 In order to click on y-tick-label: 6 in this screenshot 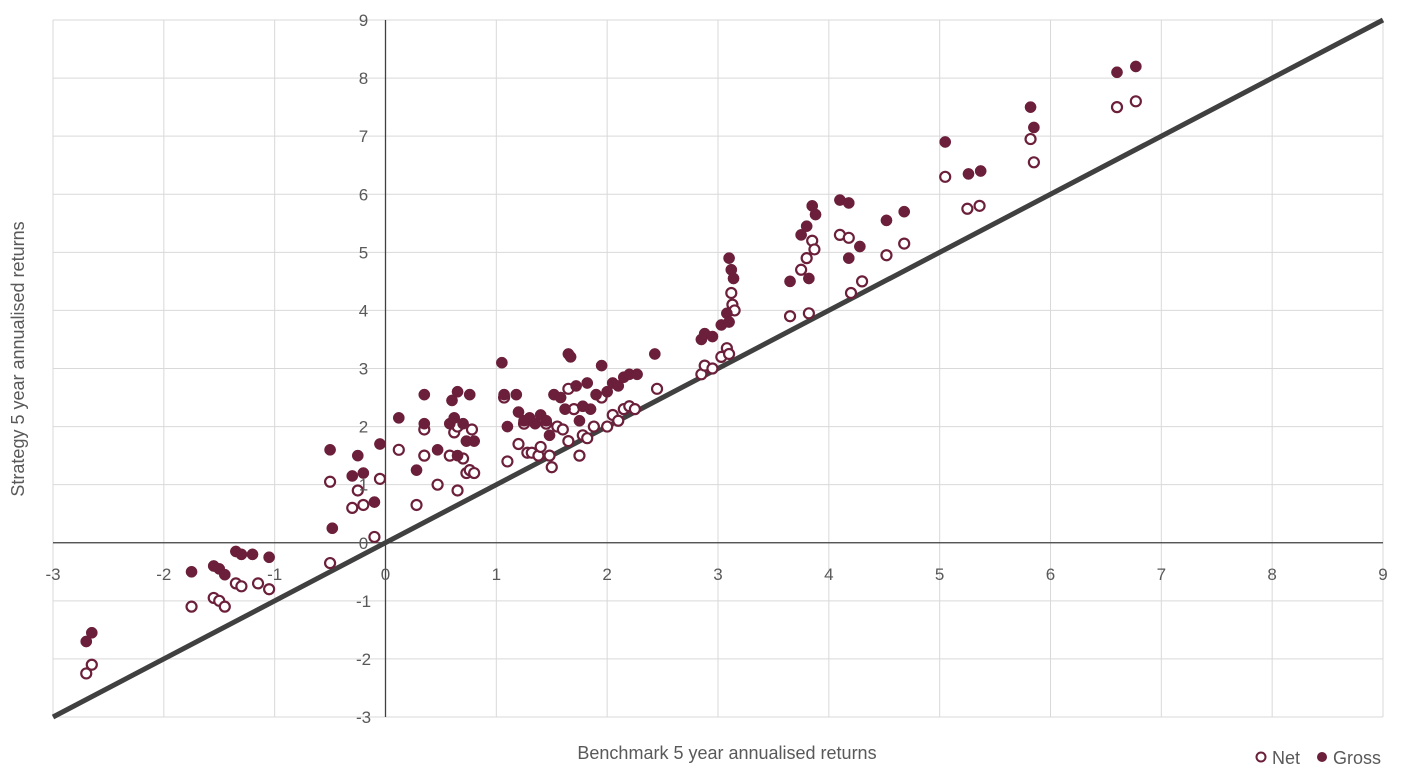, I will do `click(363, 194)`.